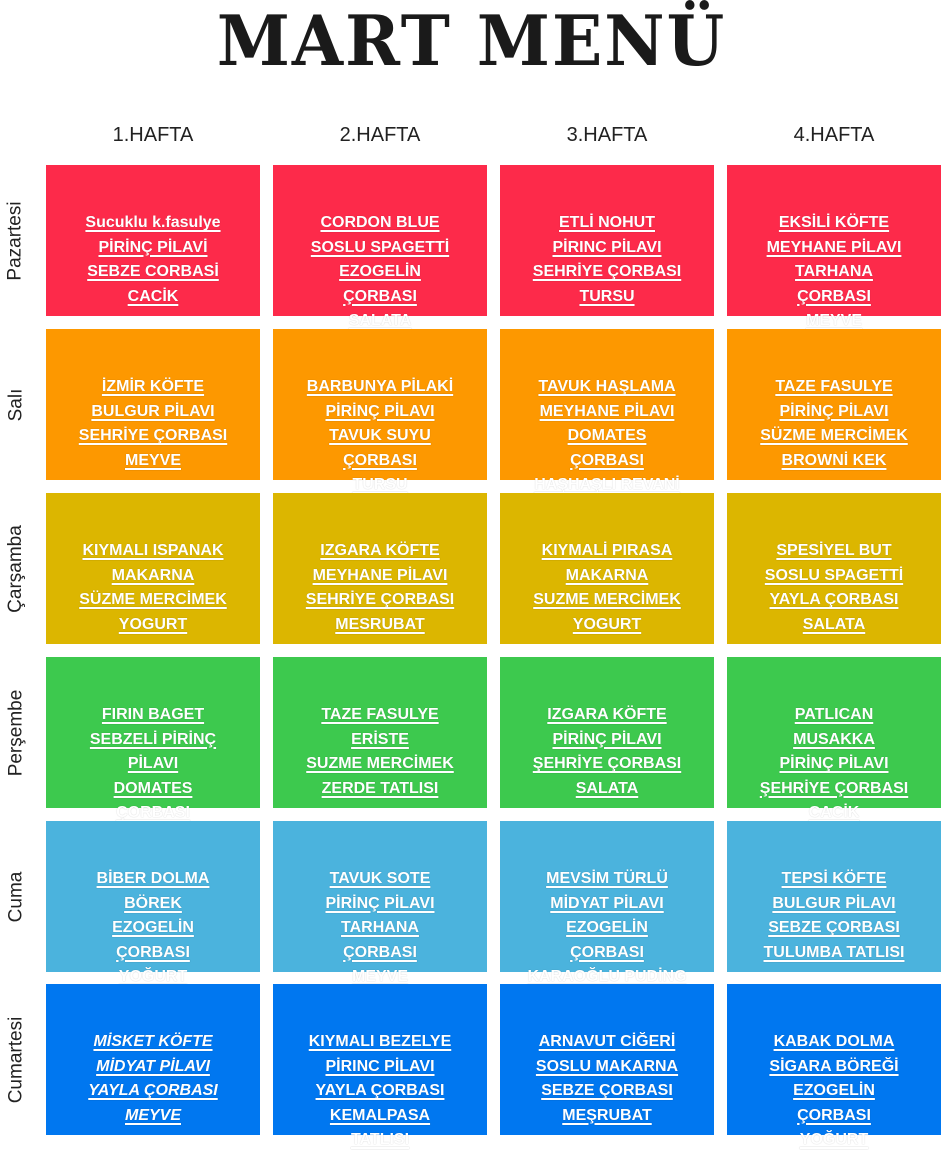  Describe the element at coordinates (153, 1041) in the screenshot. I see `menu-item: MİSKET KÖFTE` at that location.